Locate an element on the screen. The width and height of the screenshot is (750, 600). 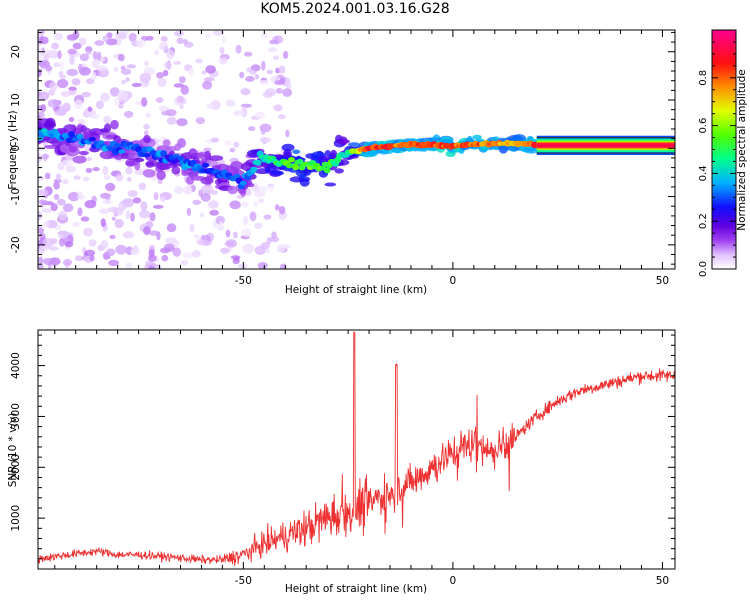
figure-title: KOM5.2024.001.03.16.G28 is located at coordinates (355, 9).